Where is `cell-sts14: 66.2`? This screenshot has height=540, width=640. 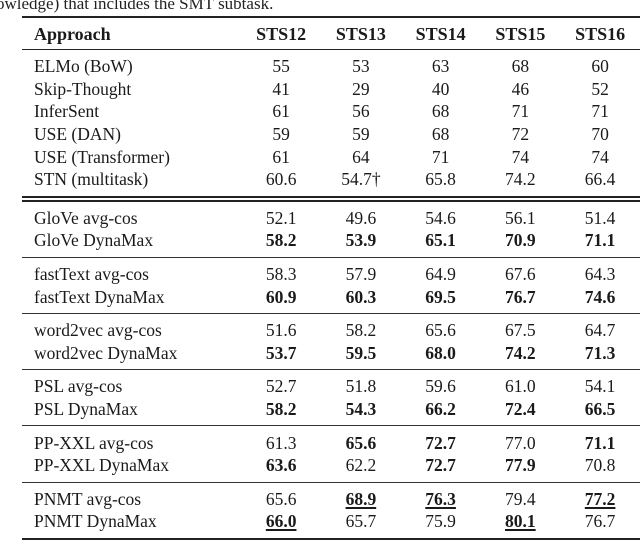 cell-sts14: 66.2 is located at coordinates (440, 412).